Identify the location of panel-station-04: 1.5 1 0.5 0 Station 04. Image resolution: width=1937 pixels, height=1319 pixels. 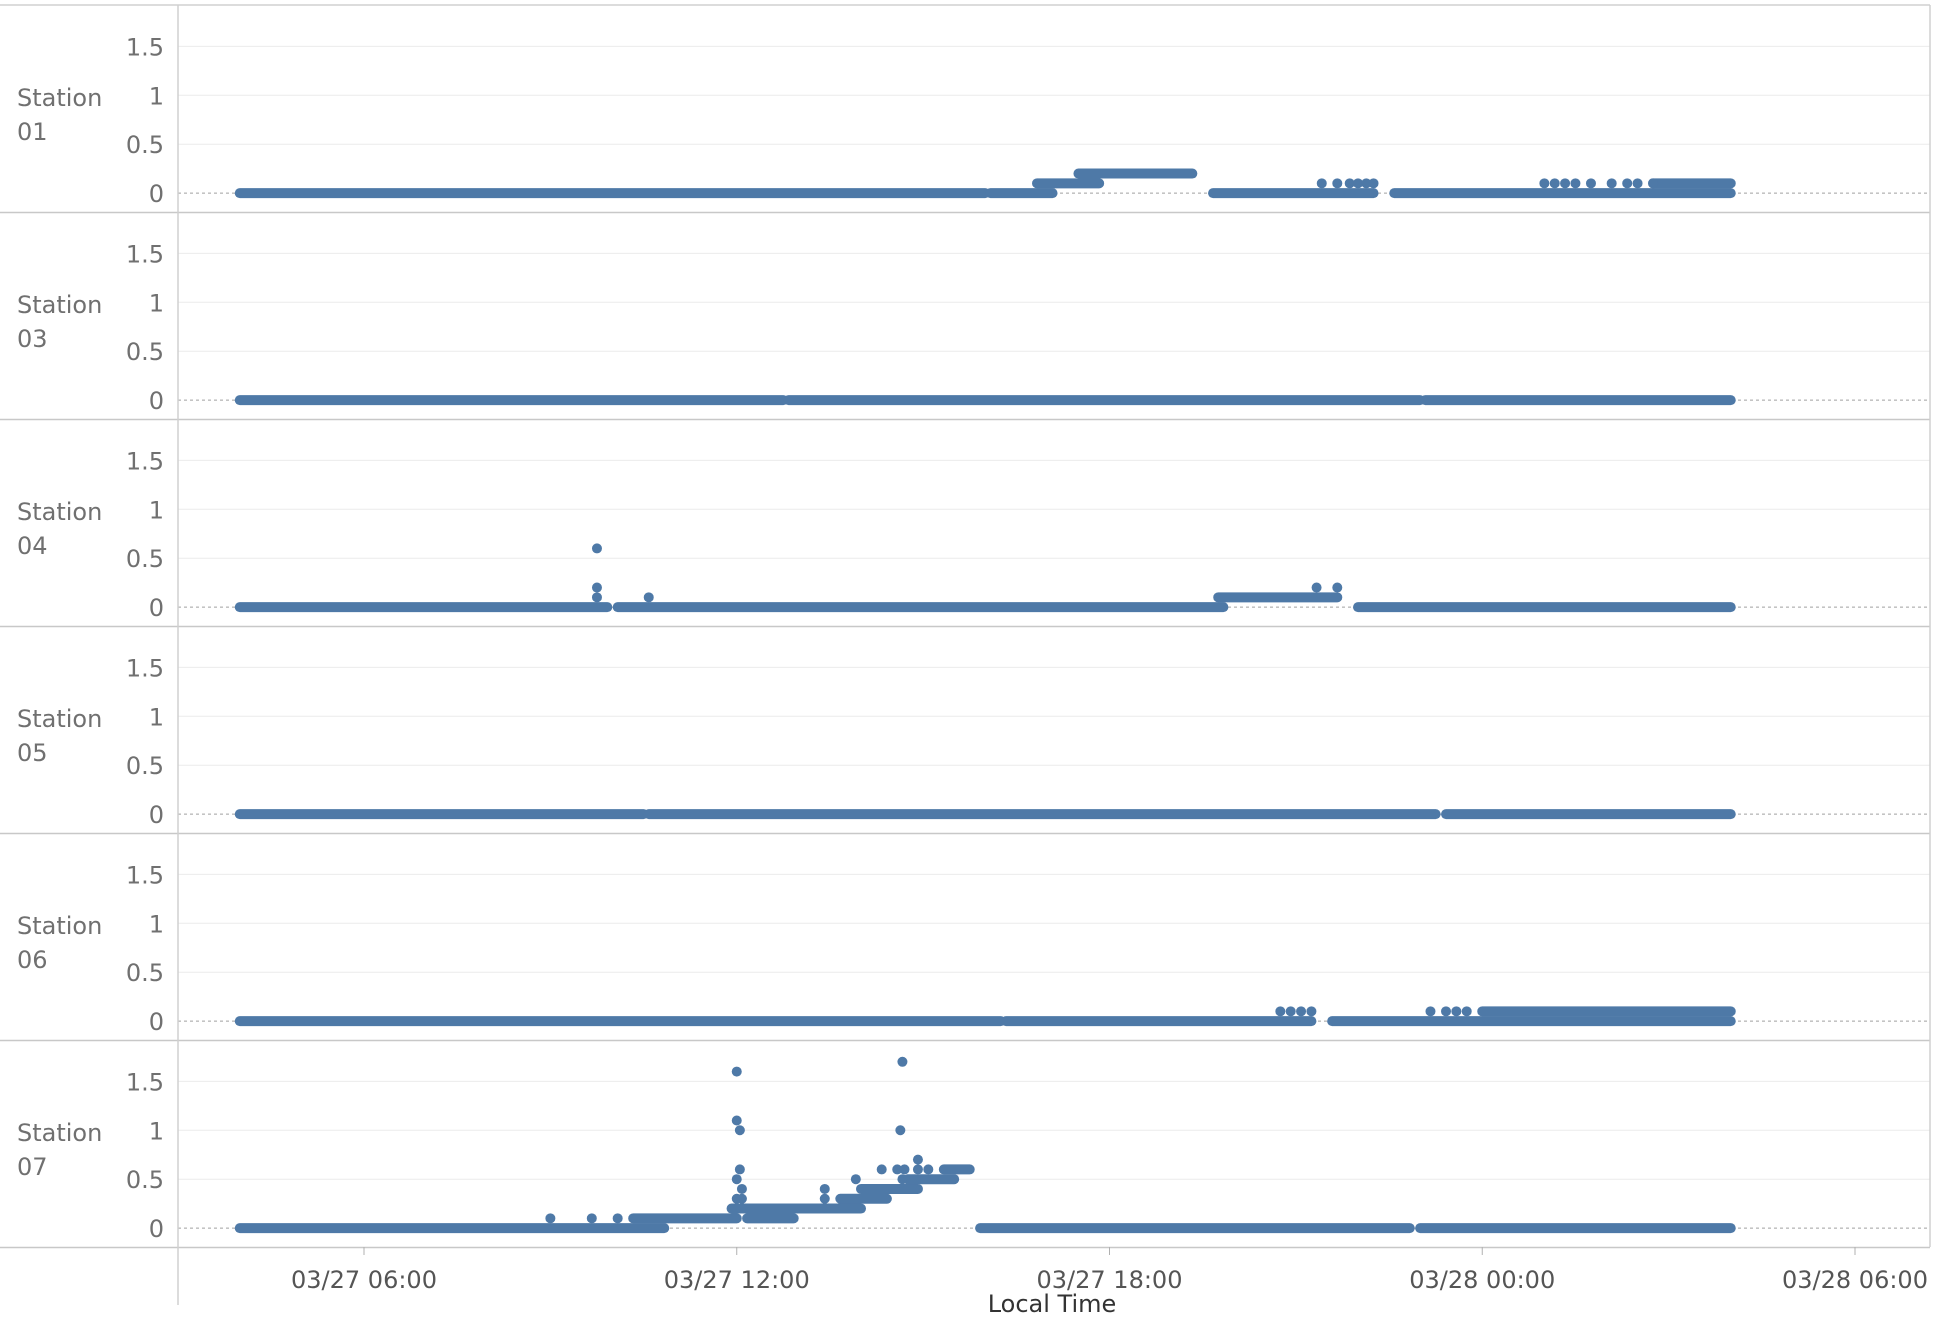
(965, 537).